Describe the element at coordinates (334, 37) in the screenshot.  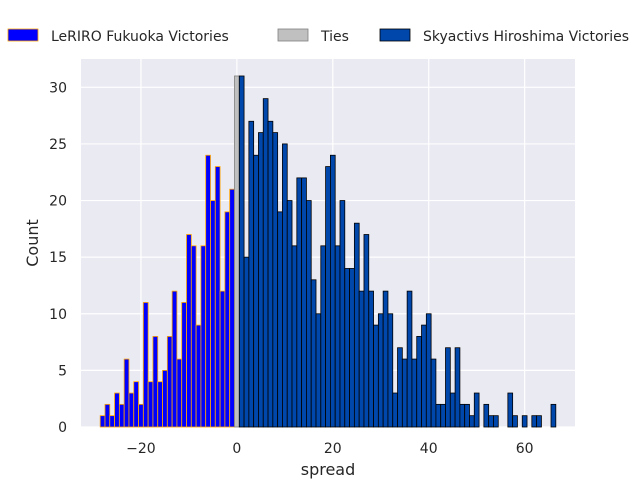
I see `legend-label: Ties` at that location.